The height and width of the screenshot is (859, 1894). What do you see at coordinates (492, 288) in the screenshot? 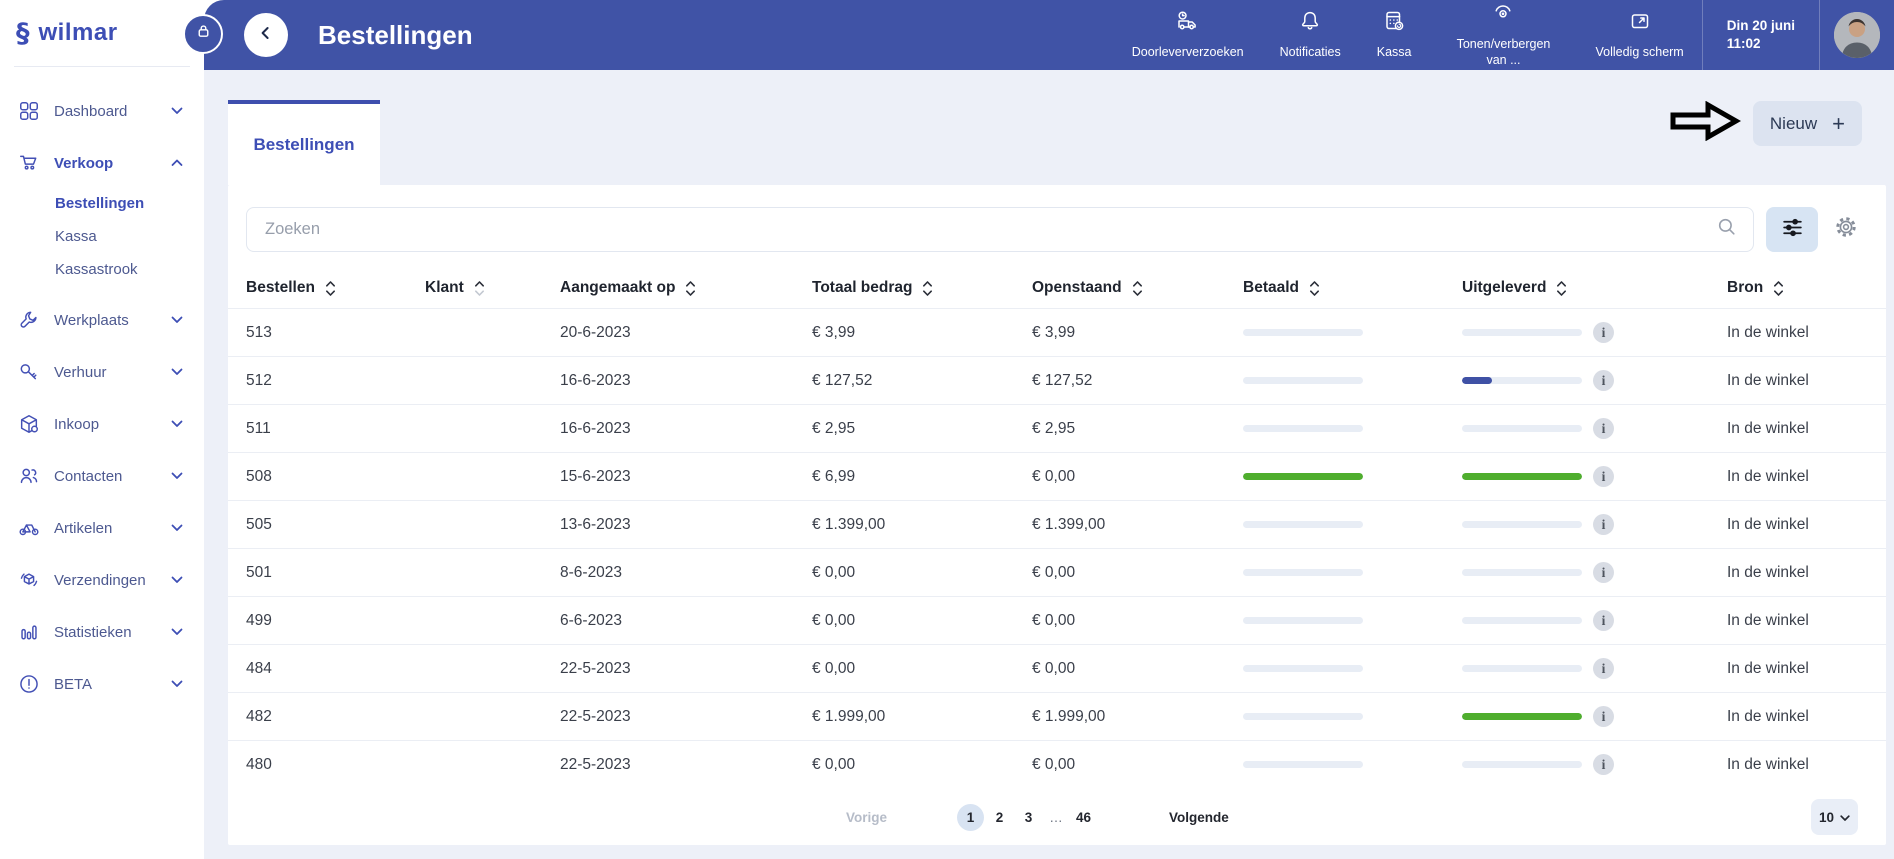
I see `column-header-klant: Klant` at bounding box center [492, 288].